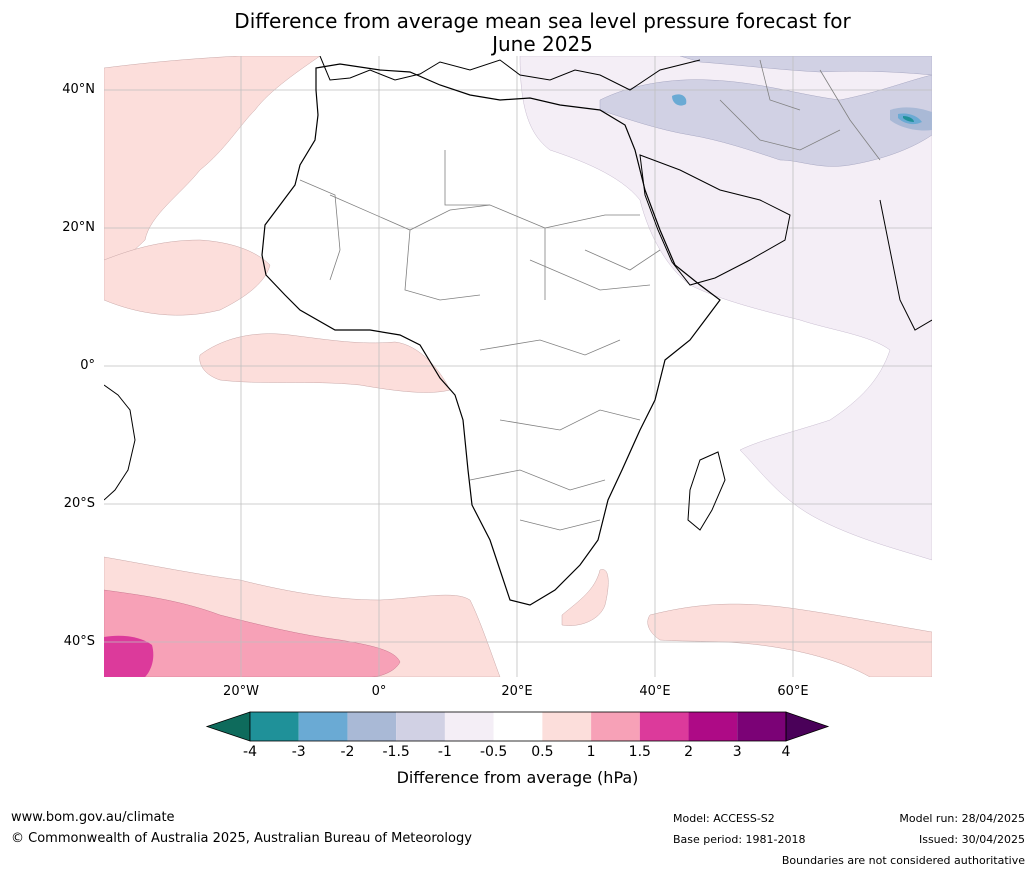 The height and width of the screenshot is (873, 1035). I want to click on title-line-2: June 2025, so click(542, 44).